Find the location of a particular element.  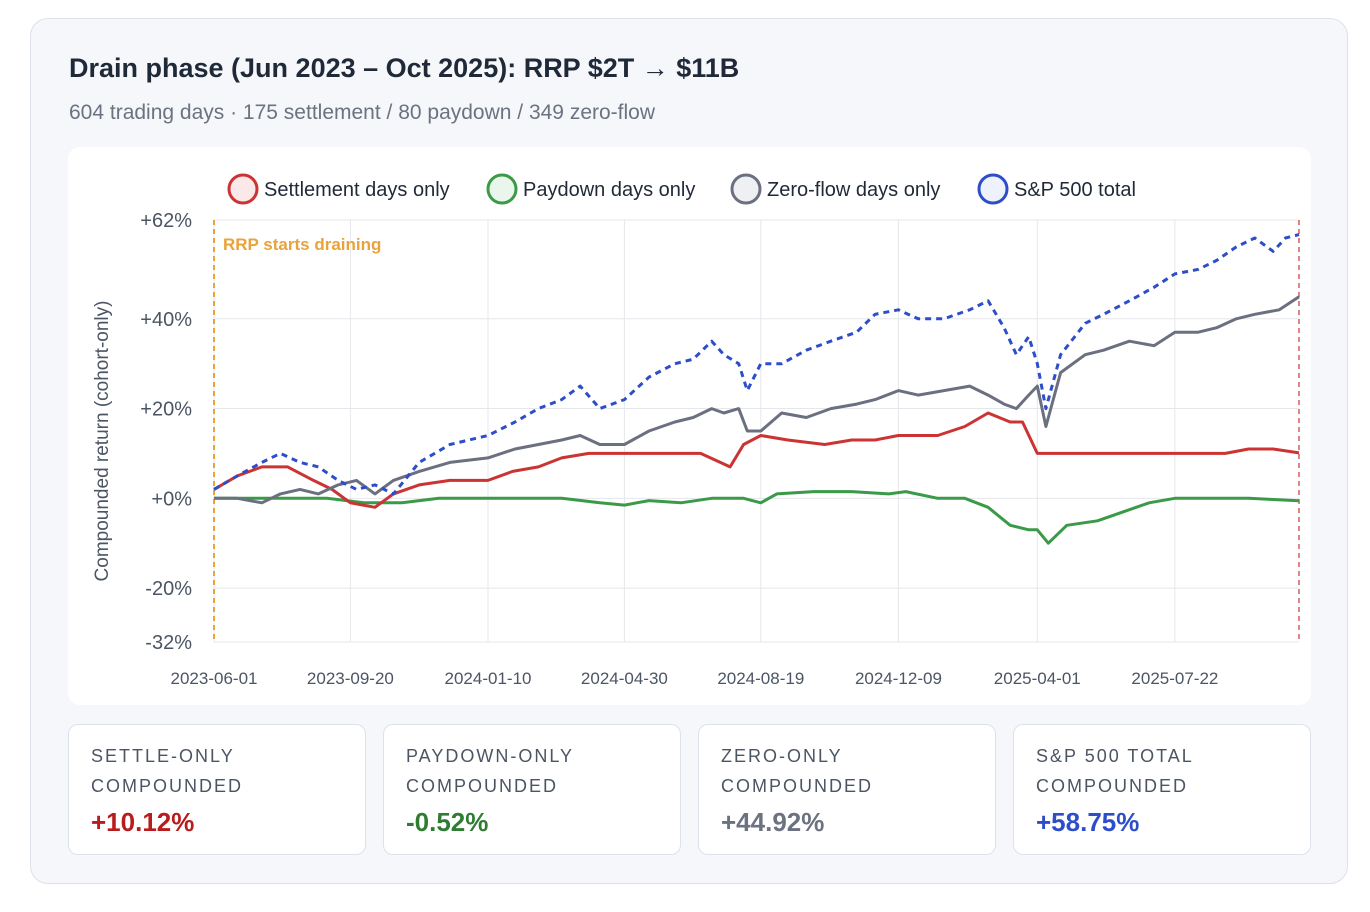

legend-item: Paydown days only is located at coordinates (590, 189).